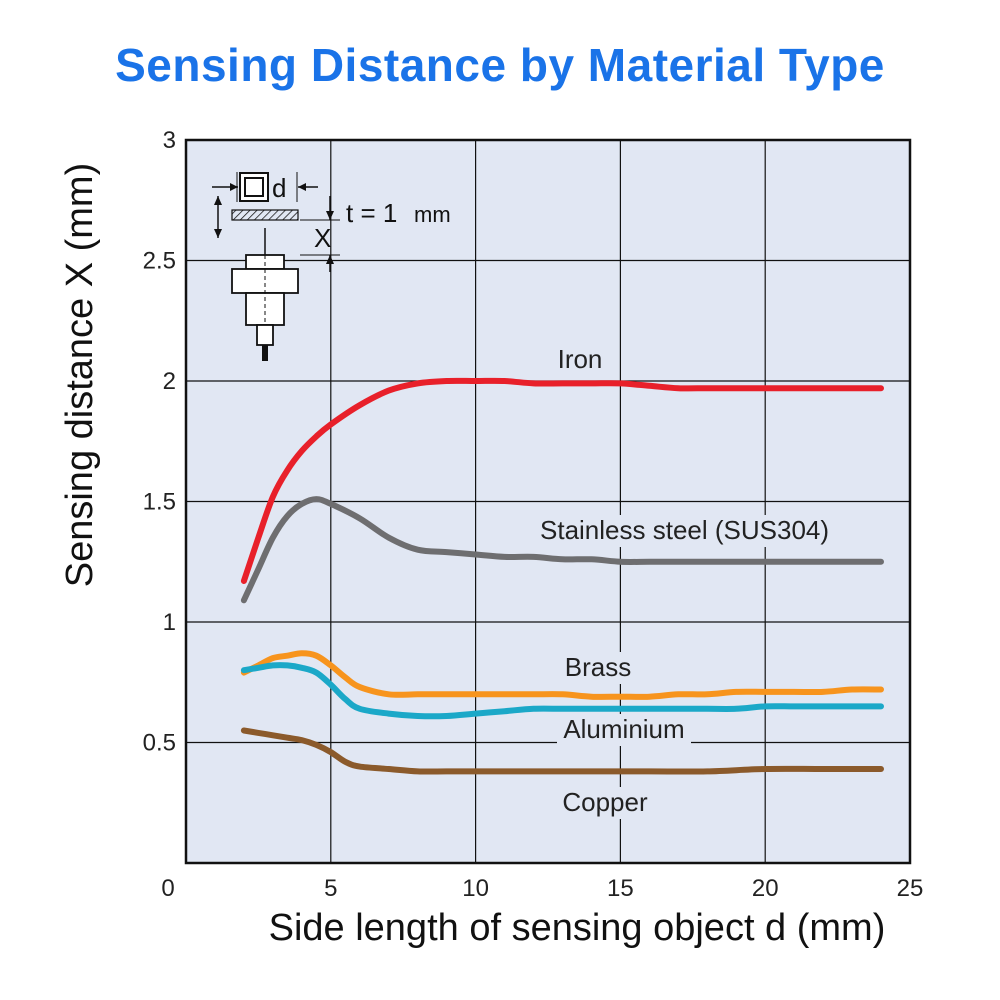 The width and height of the screenshot is (1000, 1000). What do you see at coordinates (371, 213) in the screenshot?
I see `thickness-label: t = 1` at bounding box center [371, 213].